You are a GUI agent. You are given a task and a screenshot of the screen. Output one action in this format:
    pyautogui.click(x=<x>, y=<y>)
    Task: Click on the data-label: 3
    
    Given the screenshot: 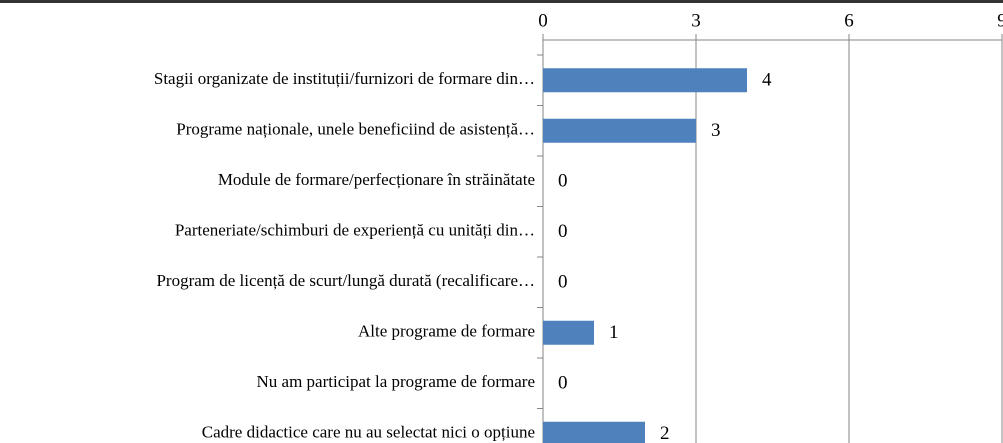 What is the action you would take?
    pyautogui.click(x=716, y=130)
    